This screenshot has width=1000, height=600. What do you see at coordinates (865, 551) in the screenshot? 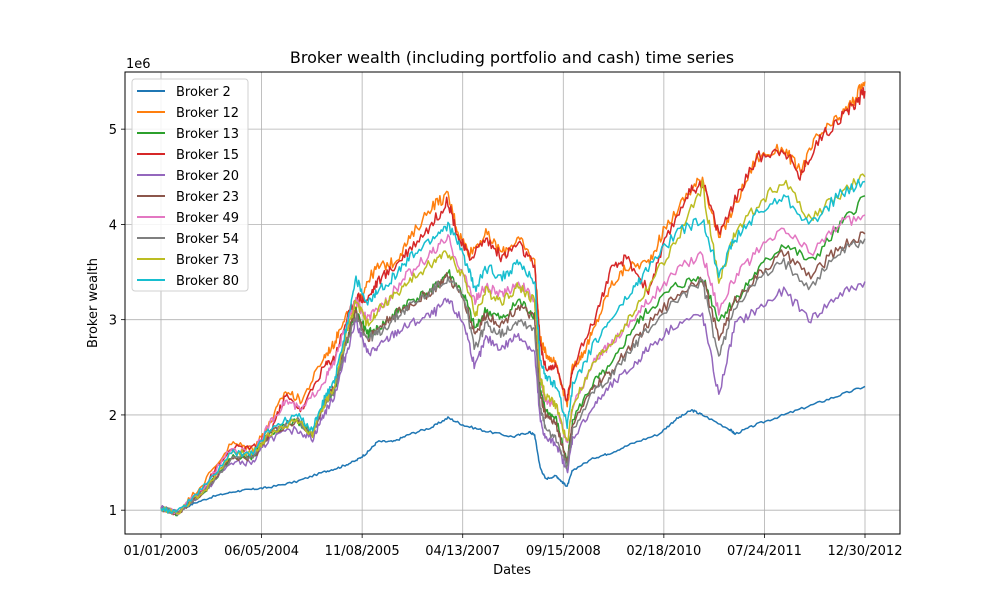
I see `x-tick-label: 12/30/2012` at bounding box center [865, 551].